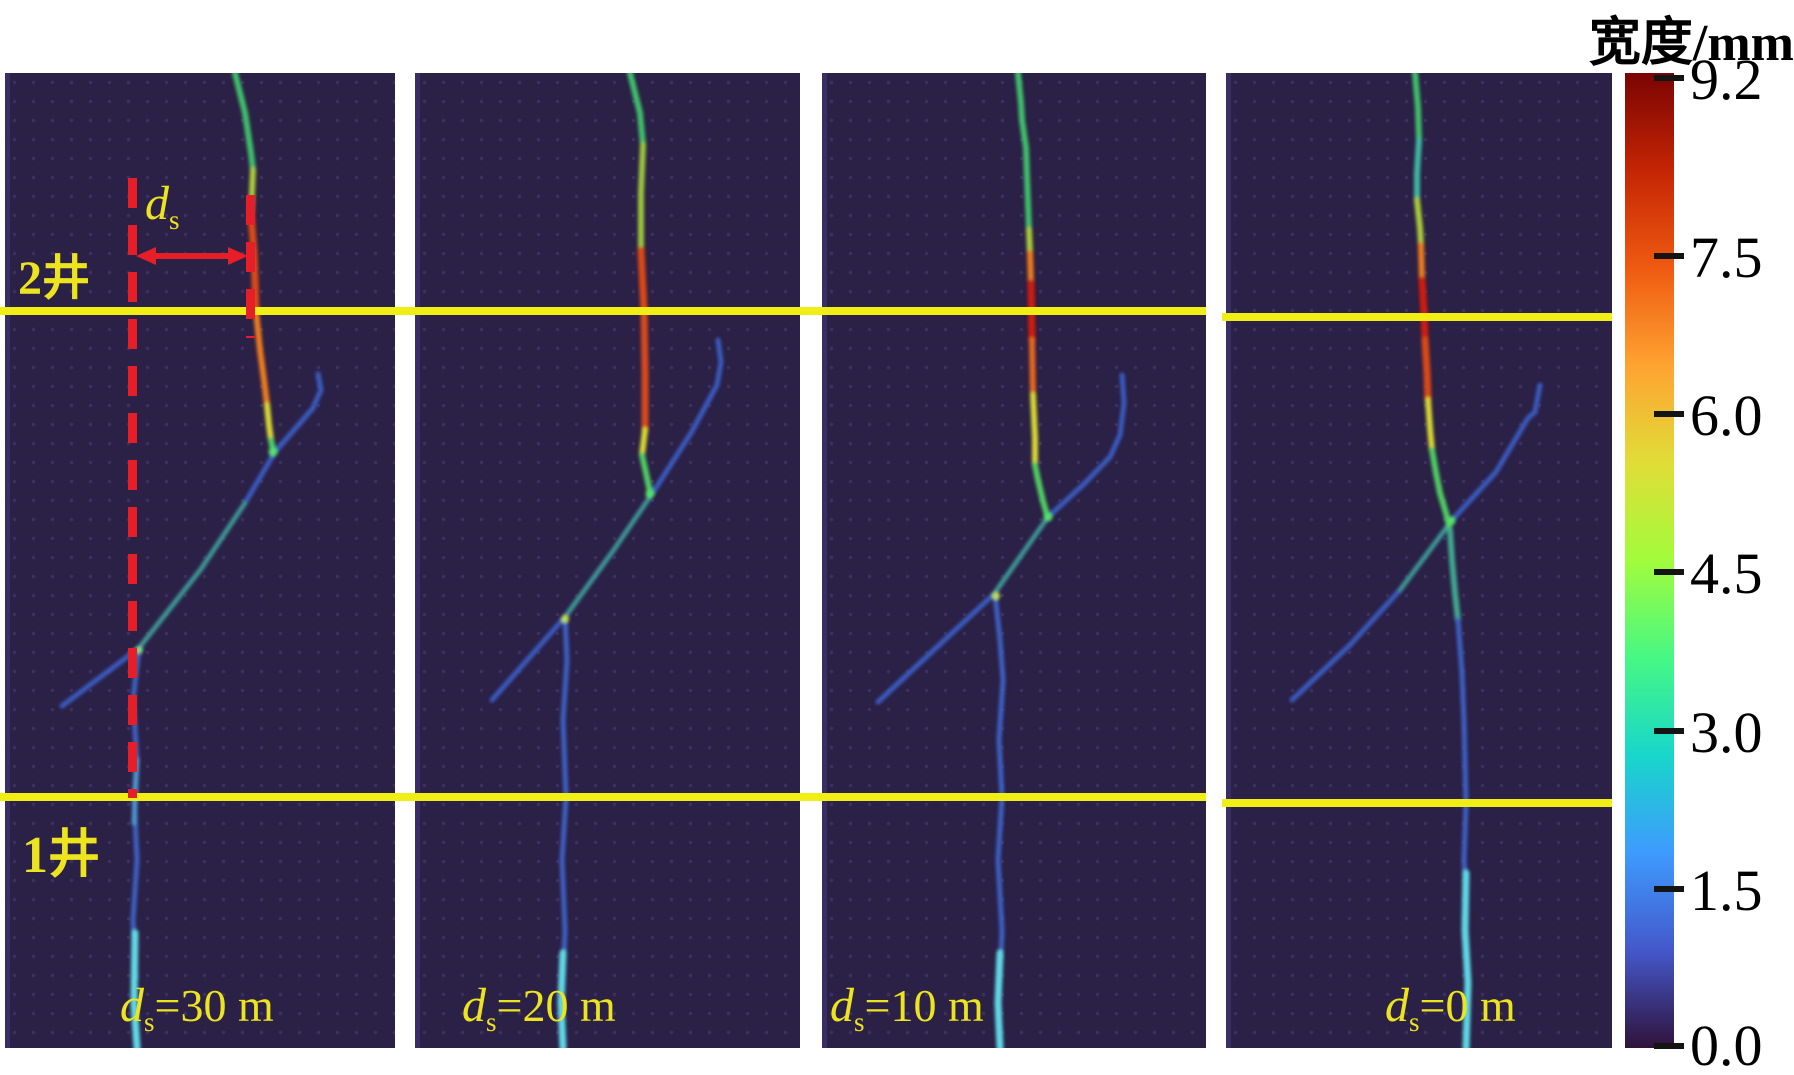 The image size is (1794, 1075). What do you see at coordinates (1649, 560) in the screenshot?
I see `colorbar-gradient` at bounding box center [1649, 560].